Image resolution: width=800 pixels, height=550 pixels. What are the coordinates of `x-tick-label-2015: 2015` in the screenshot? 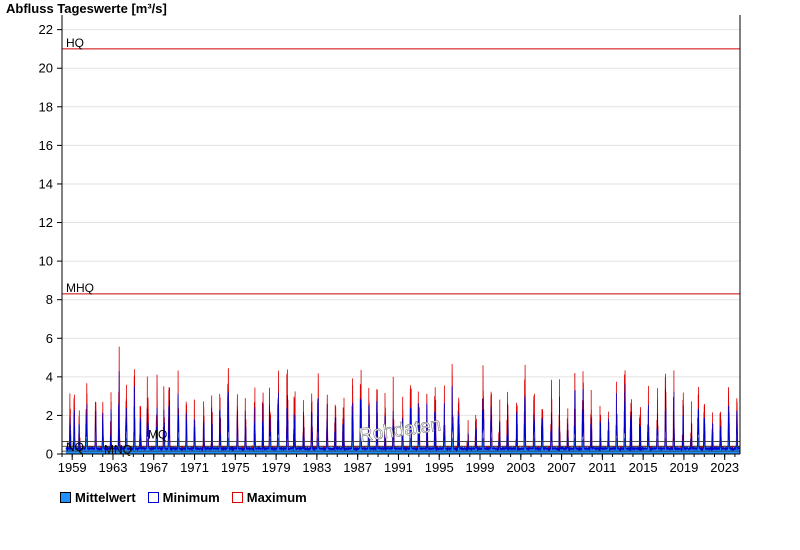 It's located at (643, 467).